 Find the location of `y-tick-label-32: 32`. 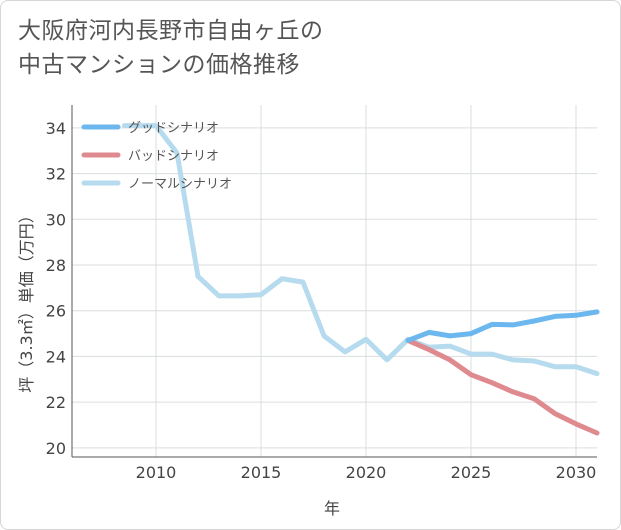

y-tick-label-32: 32 is located at coordinates (56, 174).